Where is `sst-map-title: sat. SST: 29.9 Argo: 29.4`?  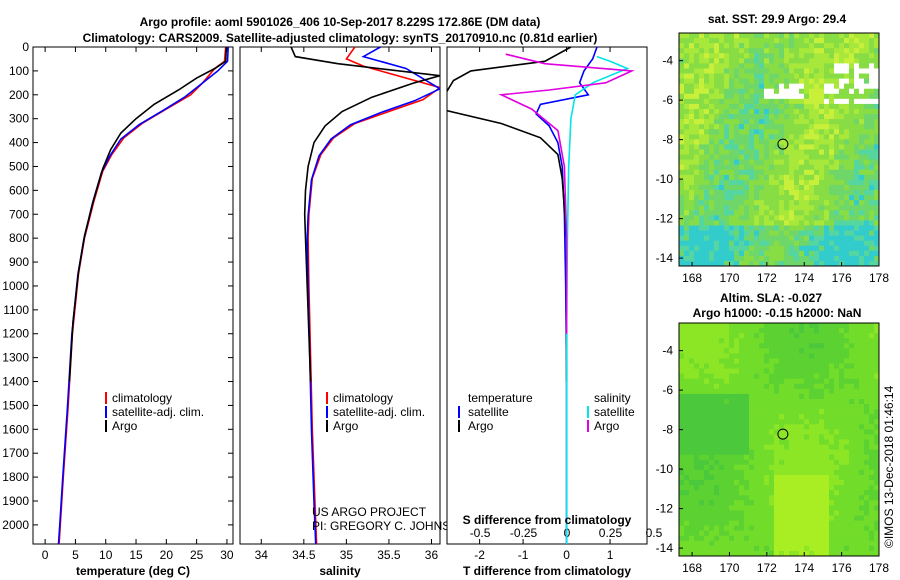
sst-map-title: sat. SST: 29.9 Argo: 29.4 is located at coordinates (777, 19).